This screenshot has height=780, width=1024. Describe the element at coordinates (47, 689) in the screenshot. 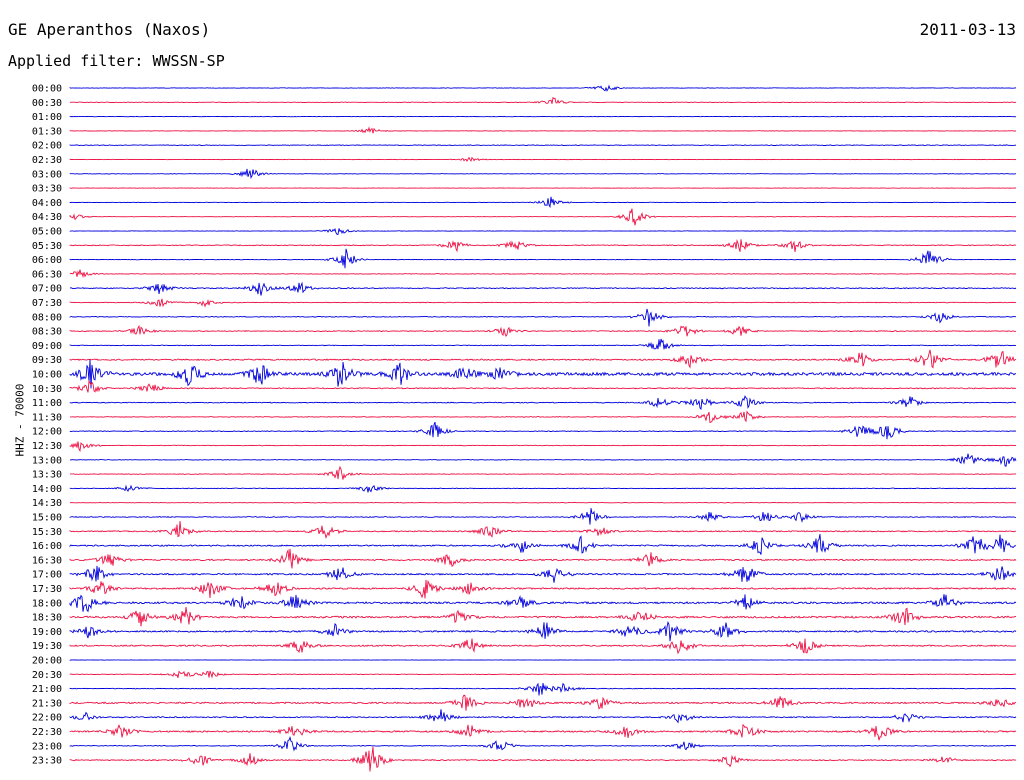

I see `time-tick-label: 21:00` at that location.